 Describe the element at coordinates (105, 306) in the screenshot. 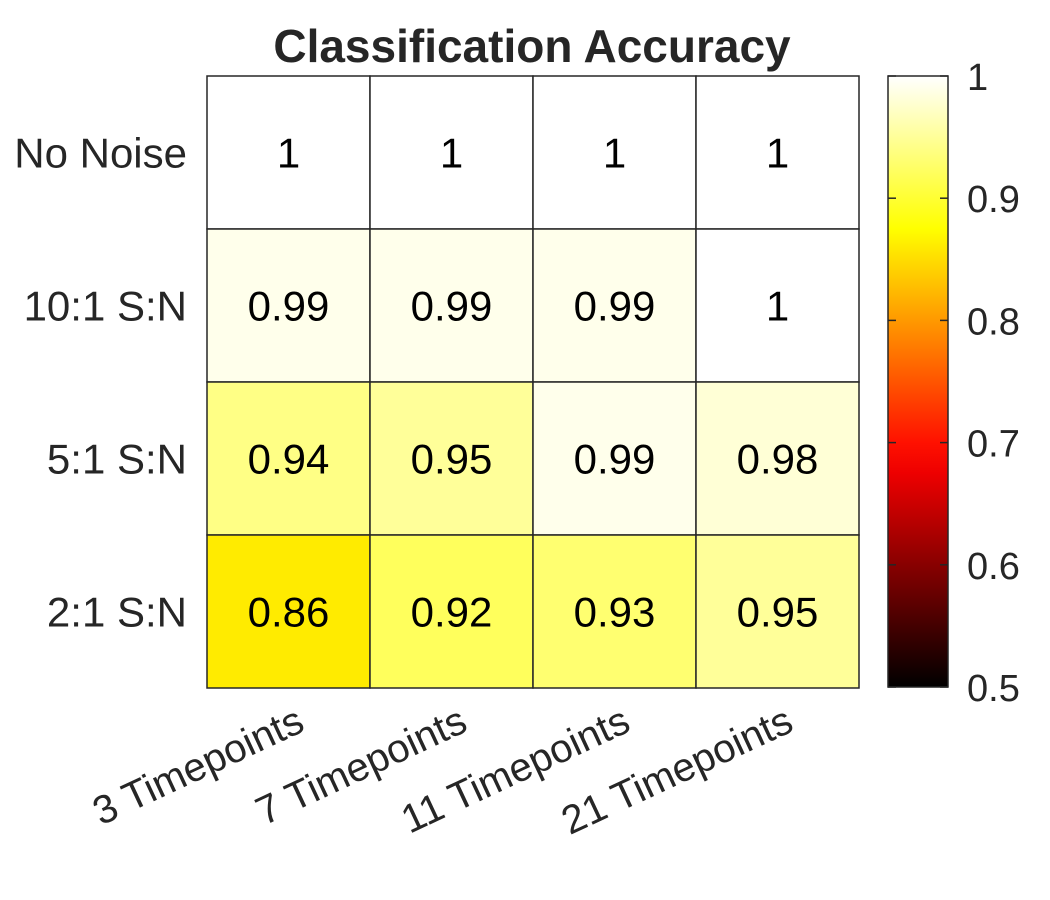

I see `row-label: 10:1 S:N` at that location.